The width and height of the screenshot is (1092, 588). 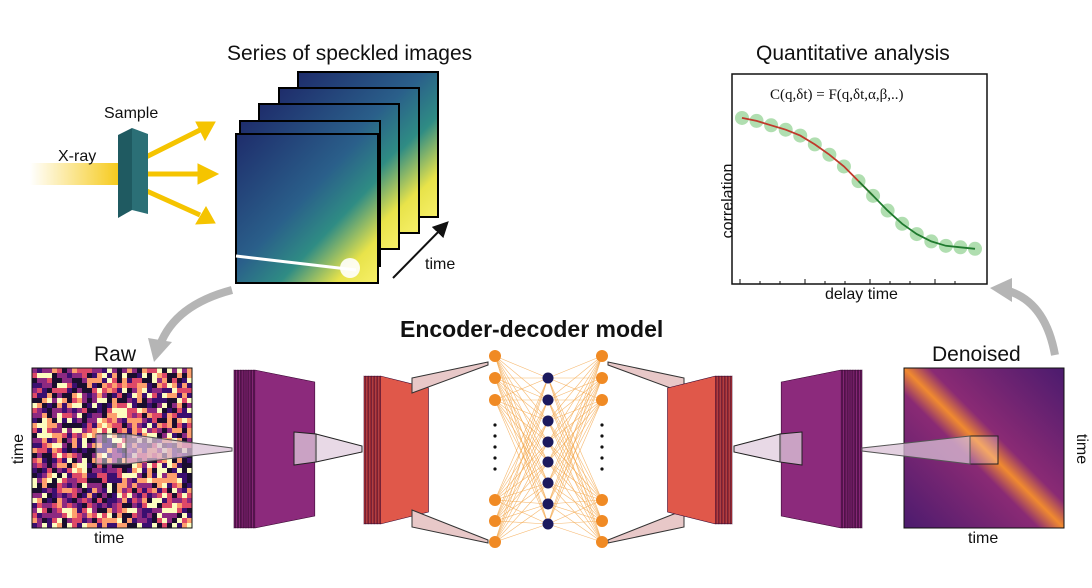 What do you see at coordinates (768, 448) in the screenshot?
I see `funnel-purple-right` at bounding box center [768, 448].